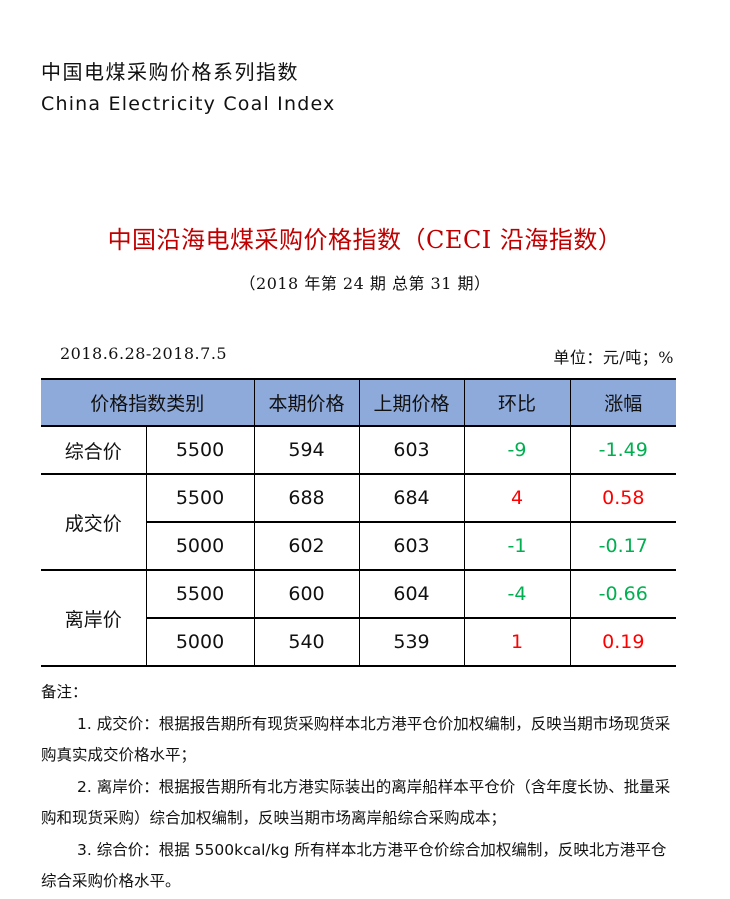 The image size is (730, 899). I want to click on series-title-en: China Electricity Coal Index, so click(188, 104).